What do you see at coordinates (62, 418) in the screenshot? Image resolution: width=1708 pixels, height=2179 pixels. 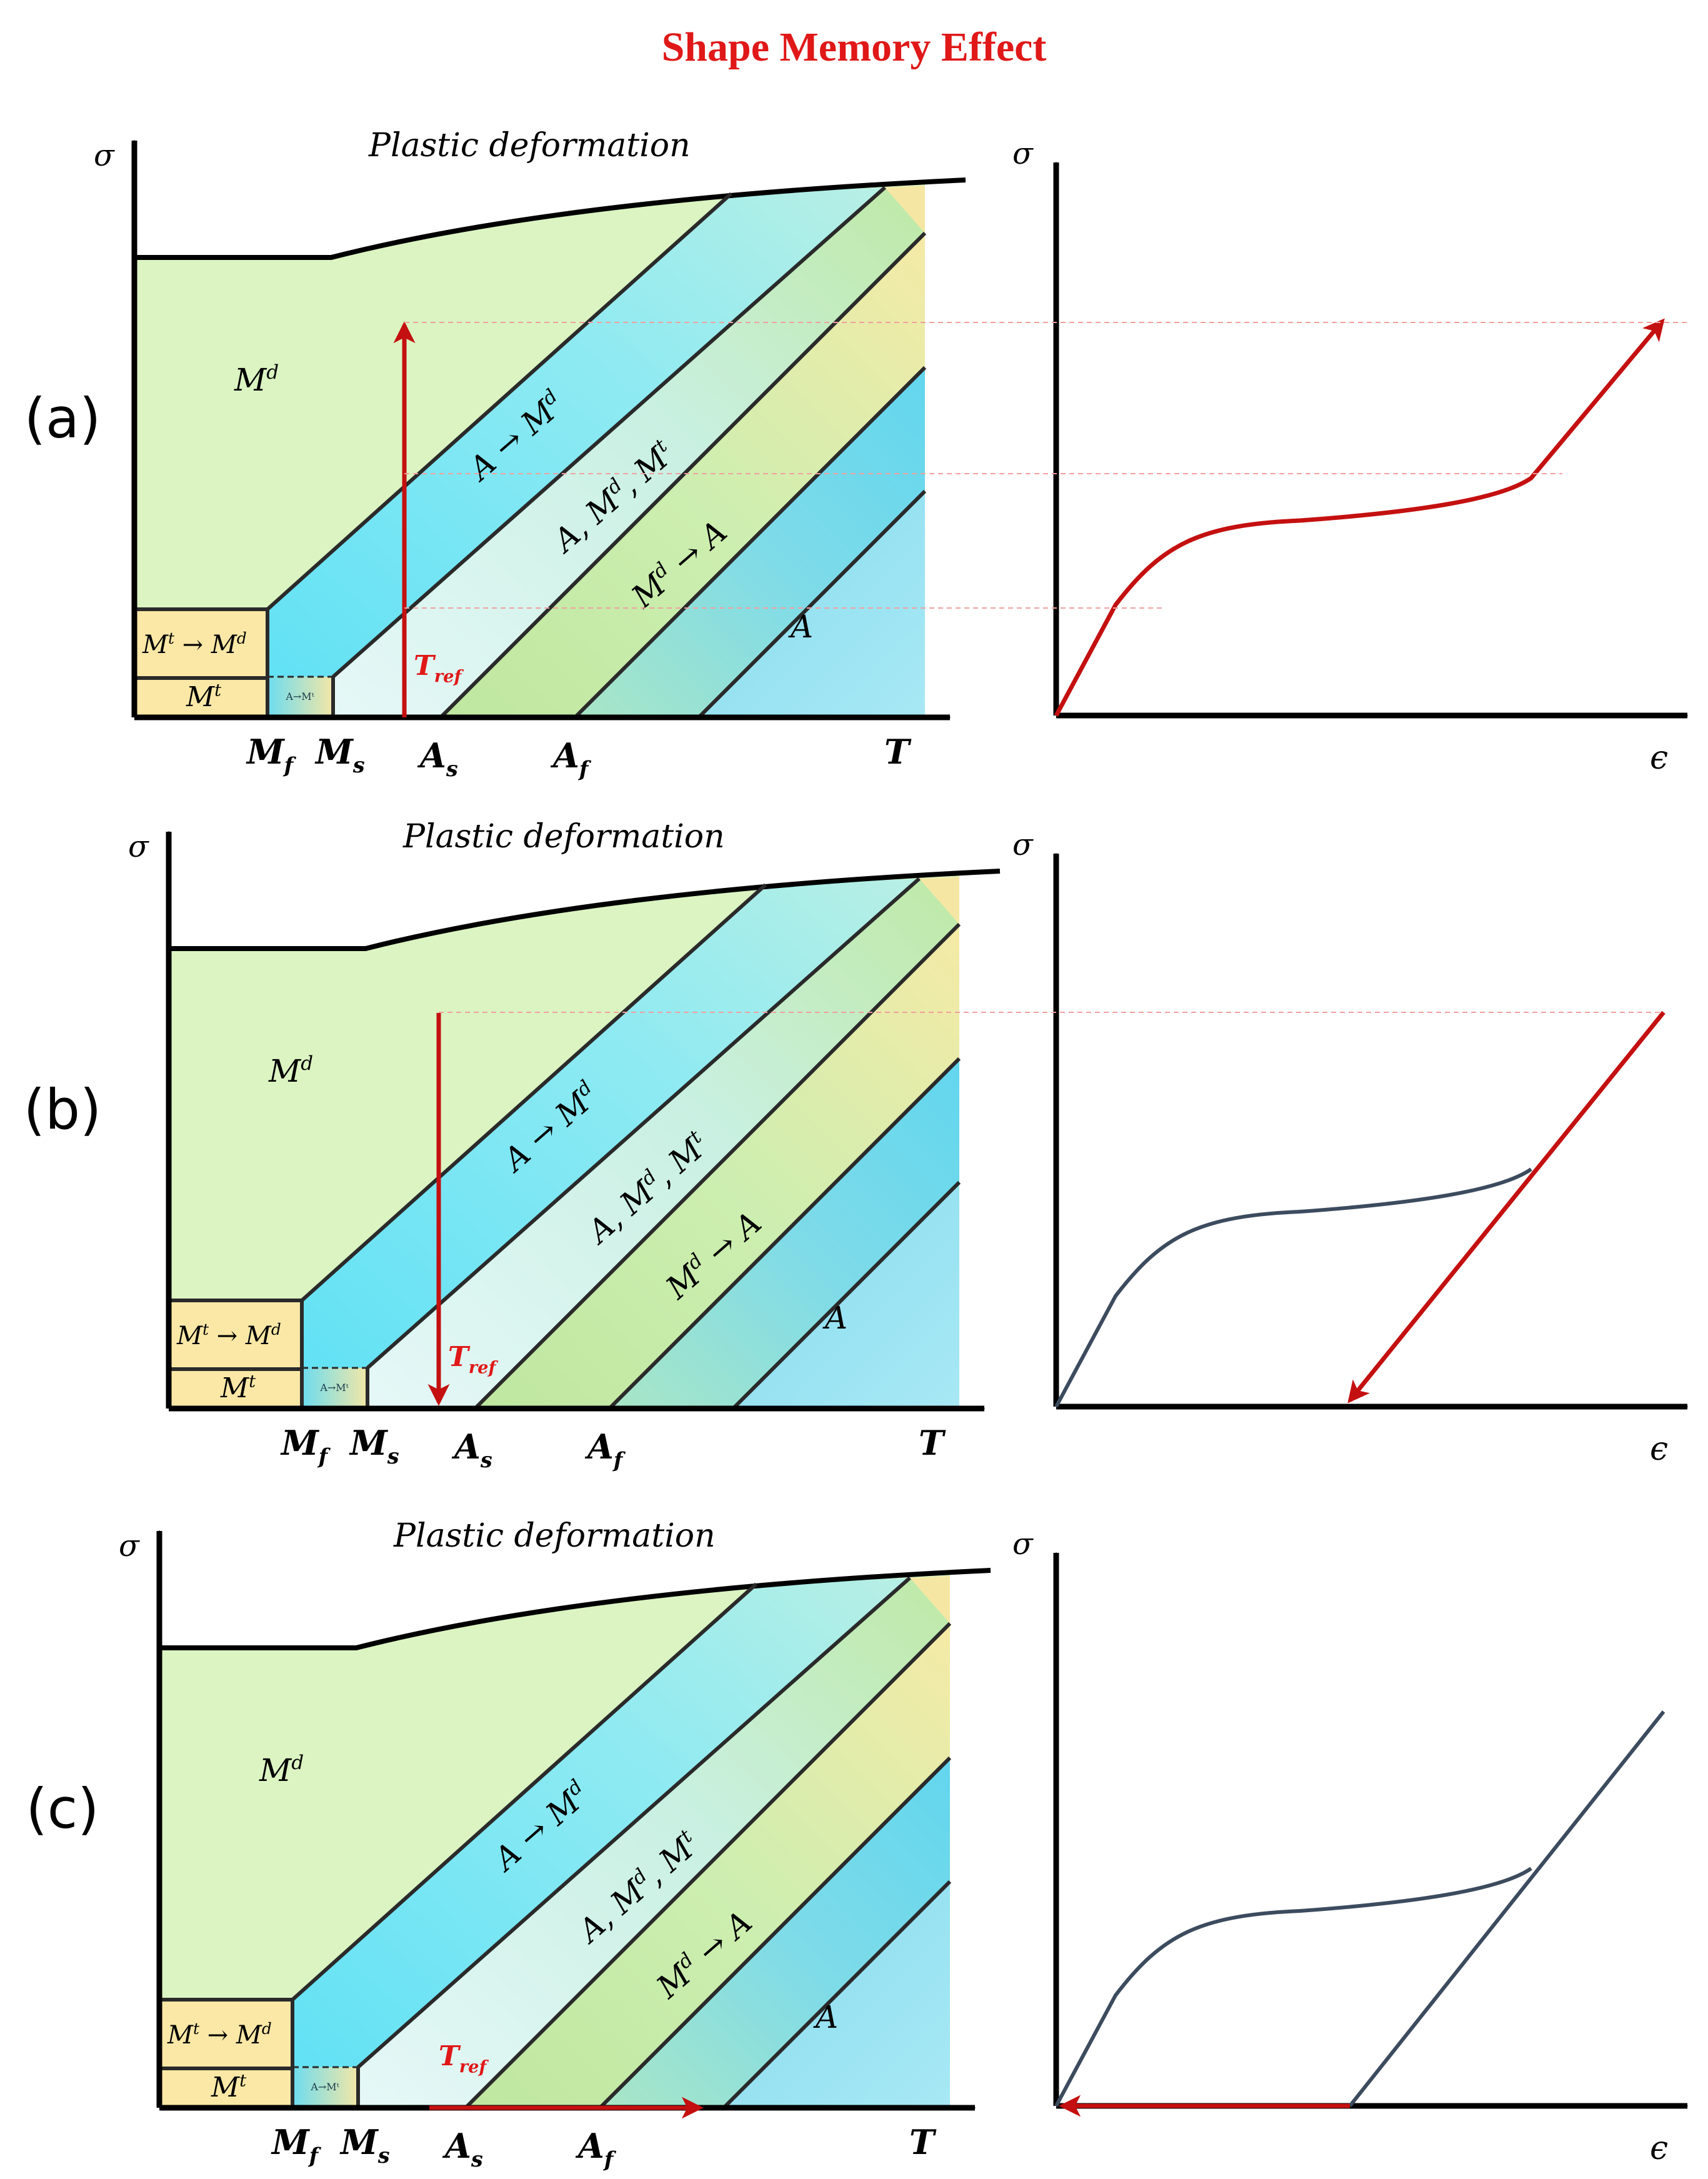 I see `panel-label: (a)` at bounding box center [62, 418].